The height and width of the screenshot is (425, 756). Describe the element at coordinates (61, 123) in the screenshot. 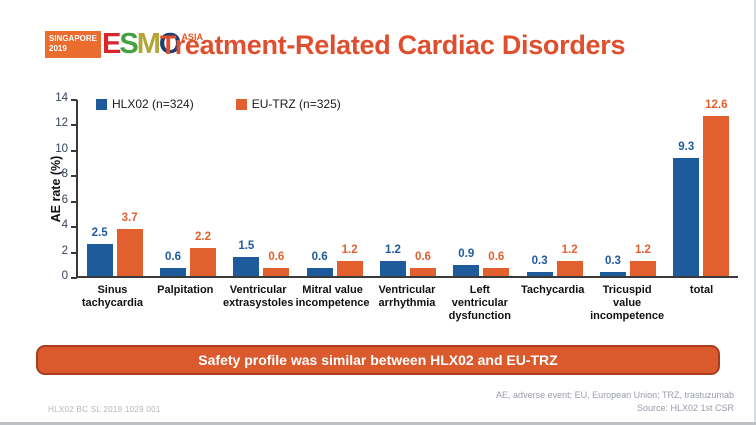

I see `y-tick-label: 12` at that location.